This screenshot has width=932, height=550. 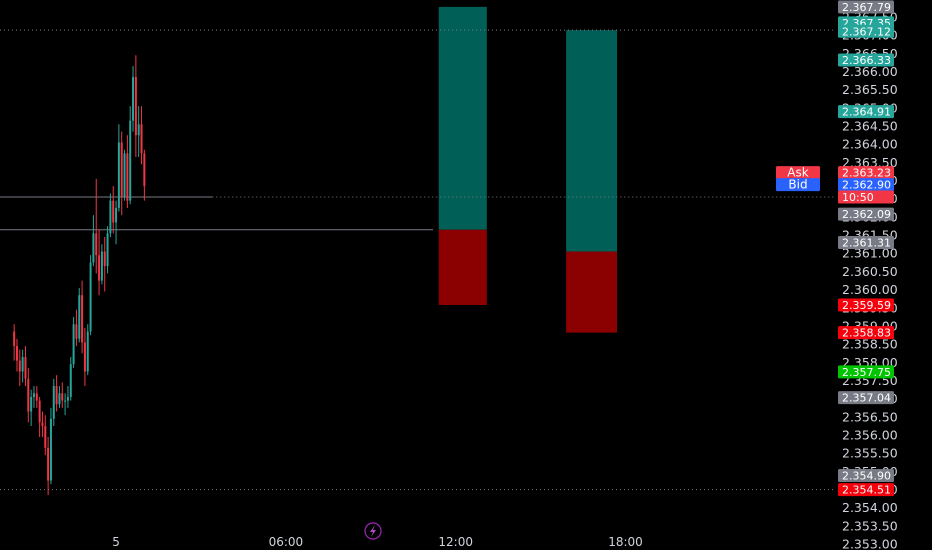 What do you see at coordinates (866, 31) in the screenshot?
I see `price-tag-label: 2.367.12` at bounding box center [866, 31].